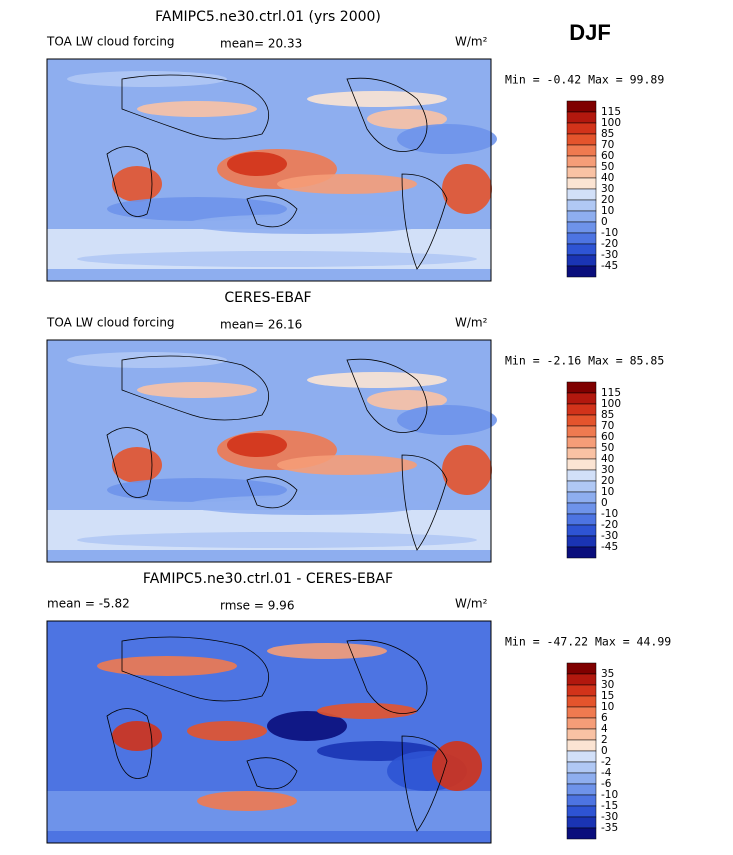 The width and height of the screenshot is (733, 855). I want to click on panel-title: FAMIPC5.ne30.ctrl.01 - CERES-EBAF, so click(268, 579).